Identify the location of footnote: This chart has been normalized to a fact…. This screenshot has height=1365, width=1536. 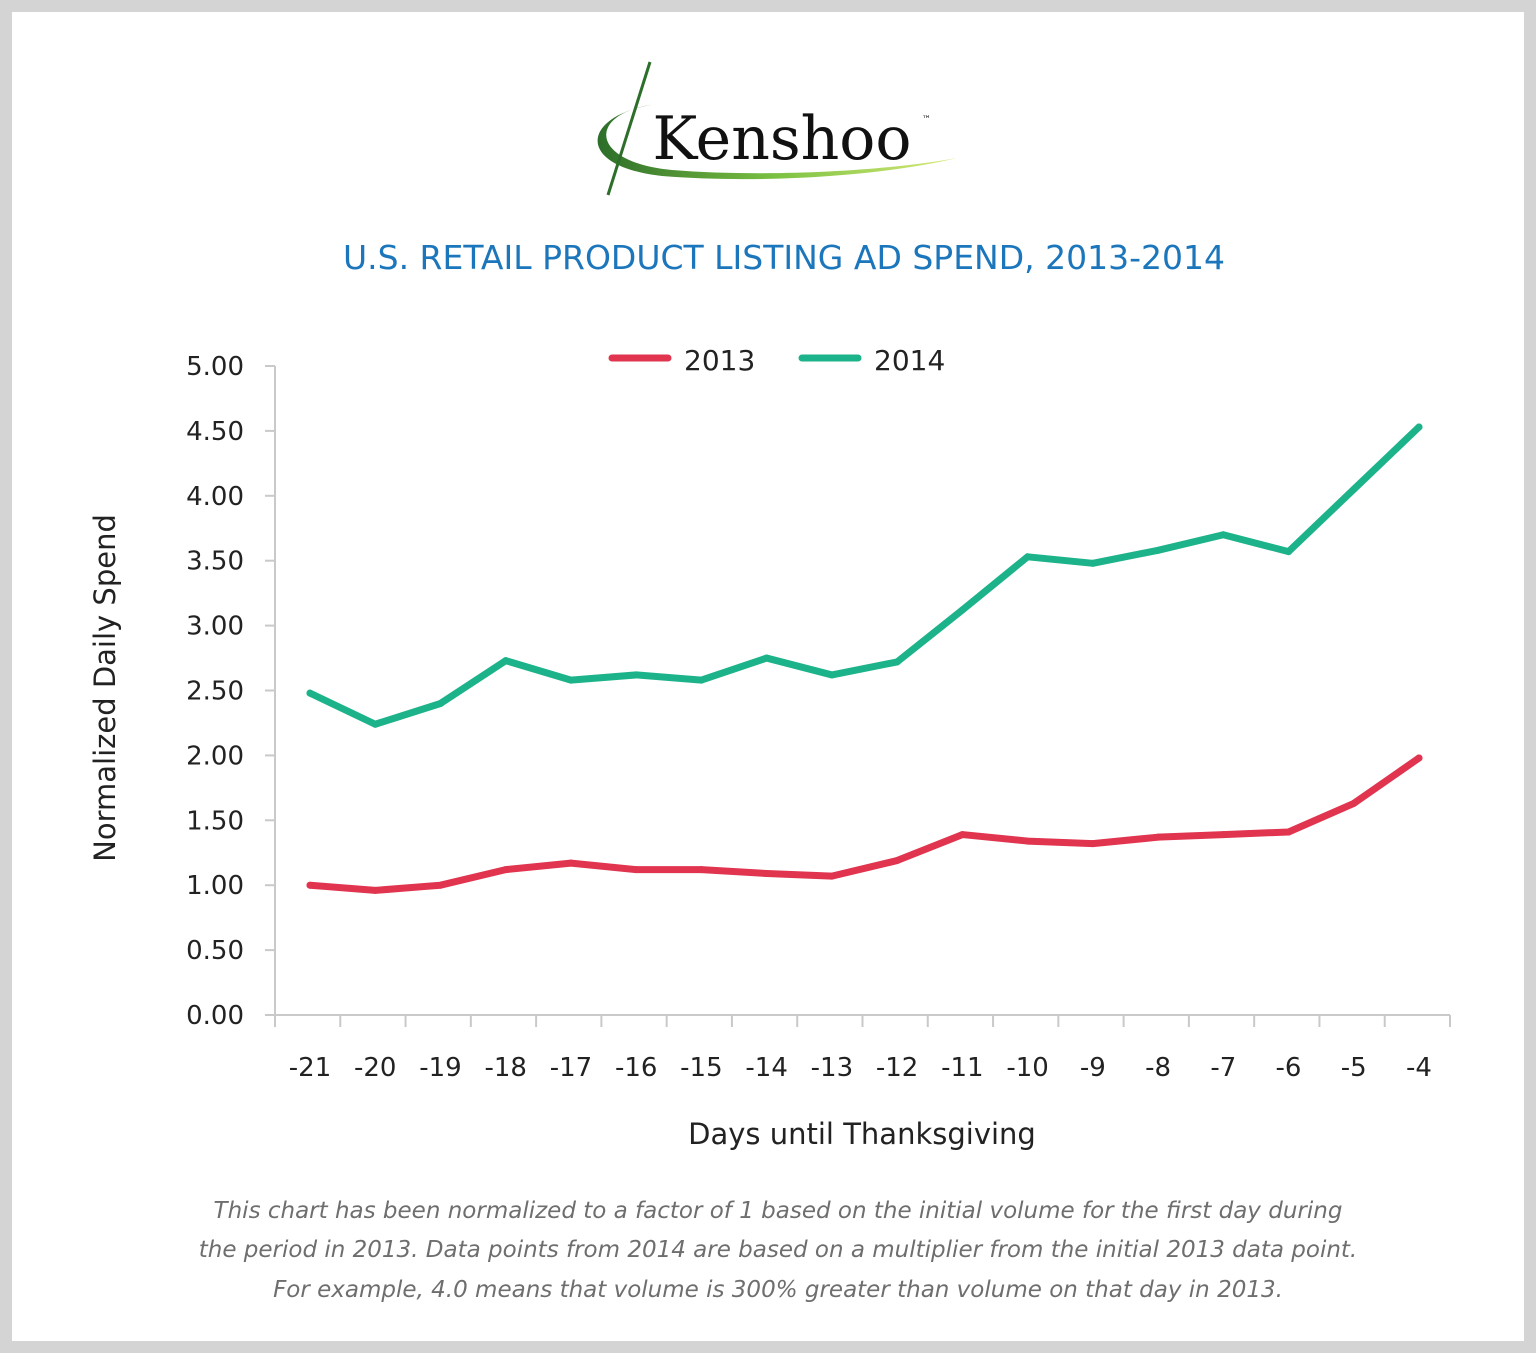
(778, 1250).